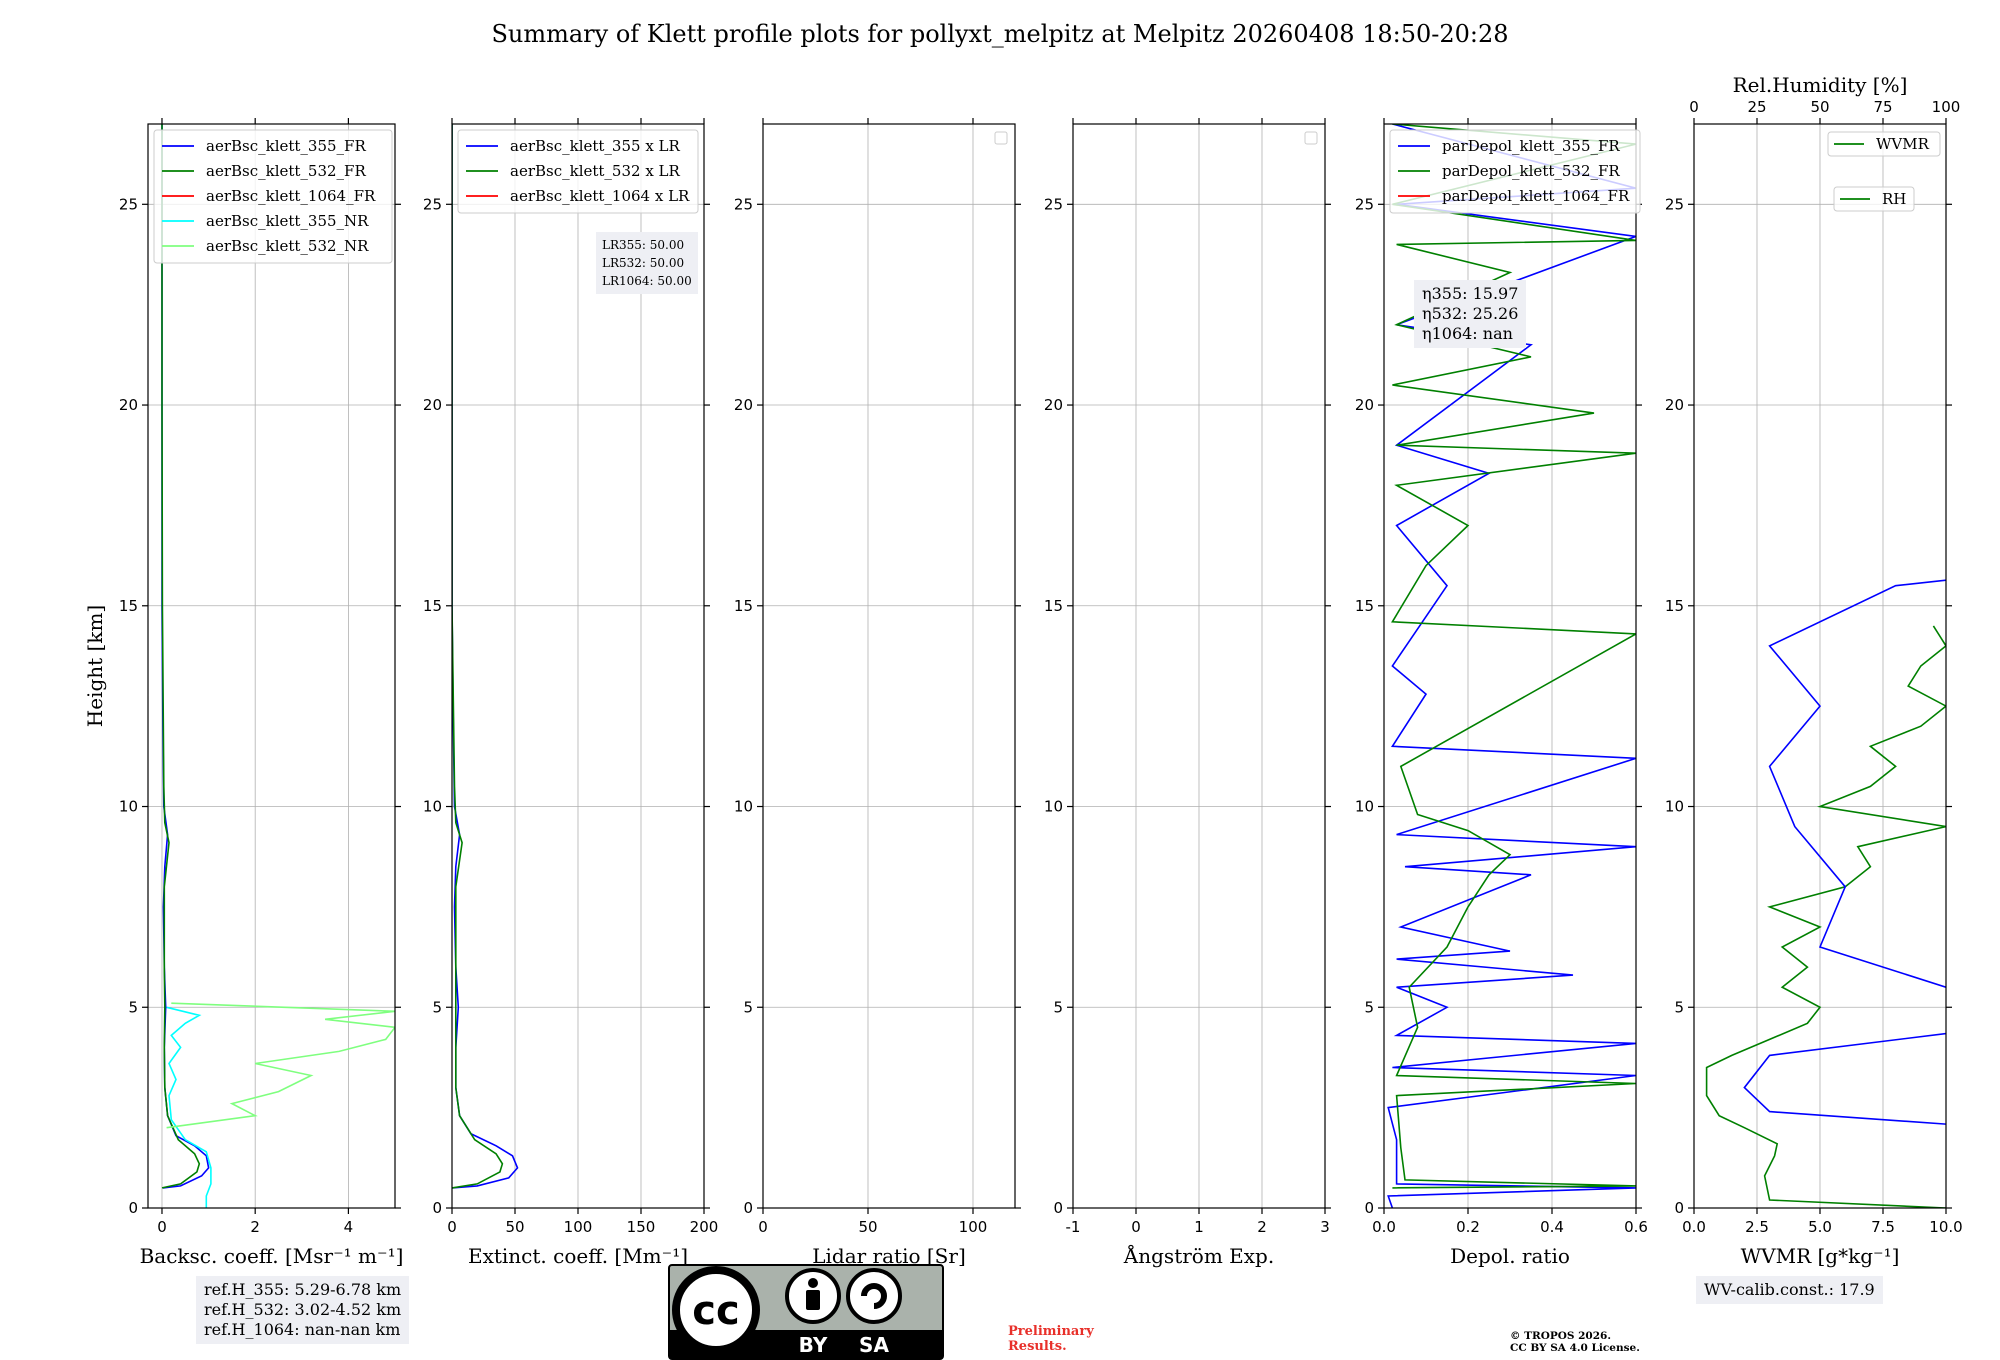 The height and width of the screenshot is (1360, 2000). I want to click on legend-label: aerBsc_klett_532_FR, so click(286, 171).